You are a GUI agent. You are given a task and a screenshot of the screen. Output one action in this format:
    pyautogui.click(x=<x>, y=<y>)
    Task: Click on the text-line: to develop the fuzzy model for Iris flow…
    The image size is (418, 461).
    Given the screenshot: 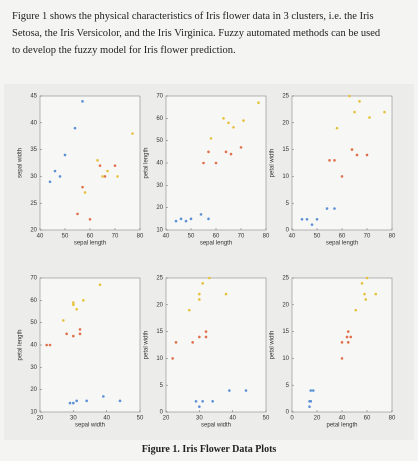 What is the action you would take?
    pyautogui.click(x=124, y=50)
    